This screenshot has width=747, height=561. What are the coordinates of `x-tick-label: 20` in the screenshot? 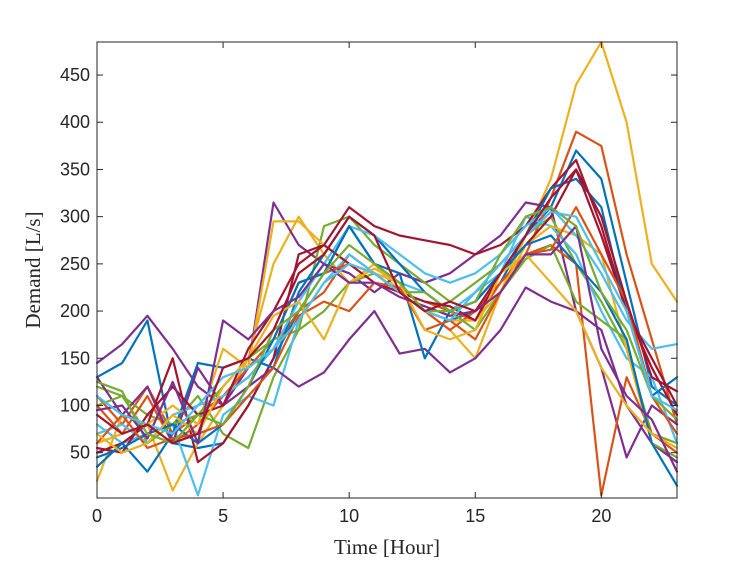 It's located at (601, 516).